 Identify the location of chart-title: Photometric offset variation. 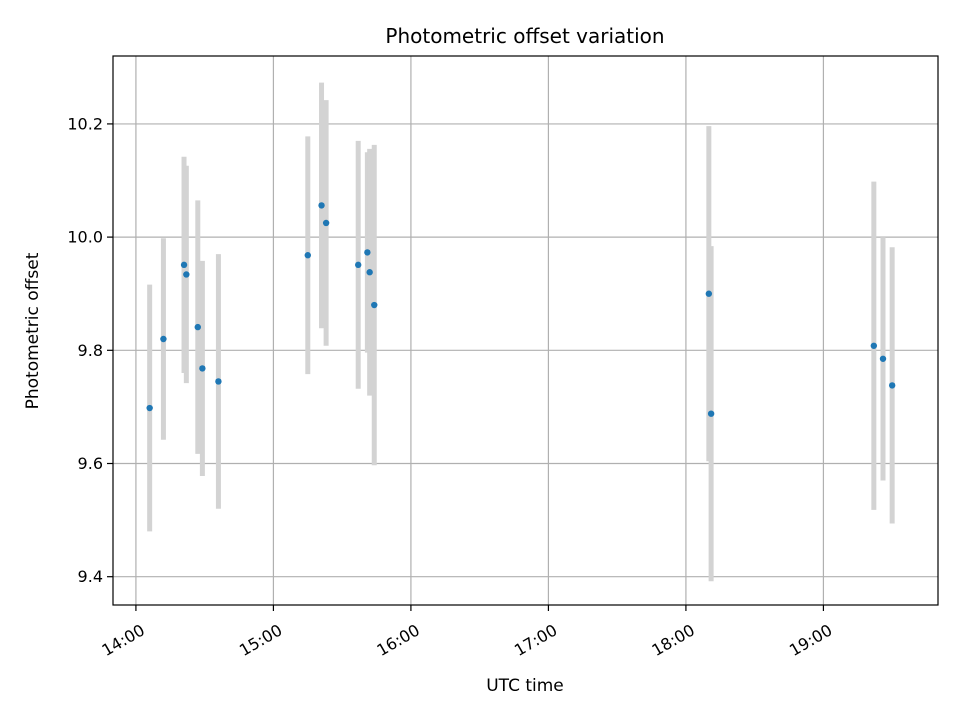
(524, 36).